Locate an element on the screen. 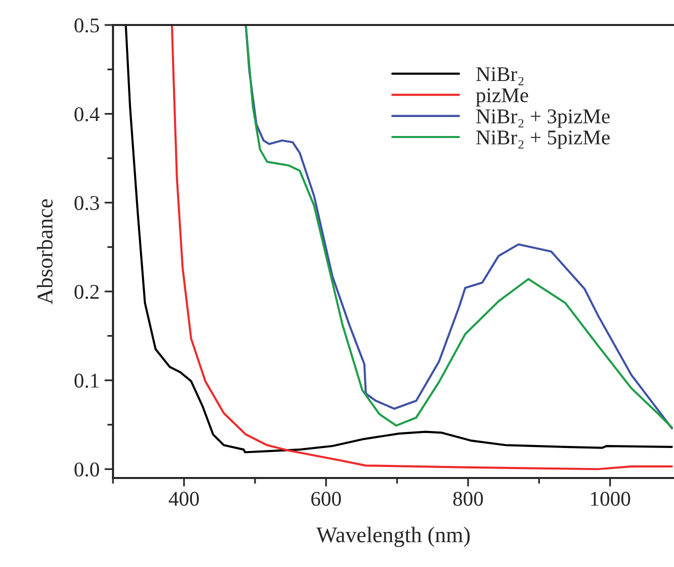 This screenshot has height=567, width=674. x-tick-label: 400 is located at coordinates (183, 499).